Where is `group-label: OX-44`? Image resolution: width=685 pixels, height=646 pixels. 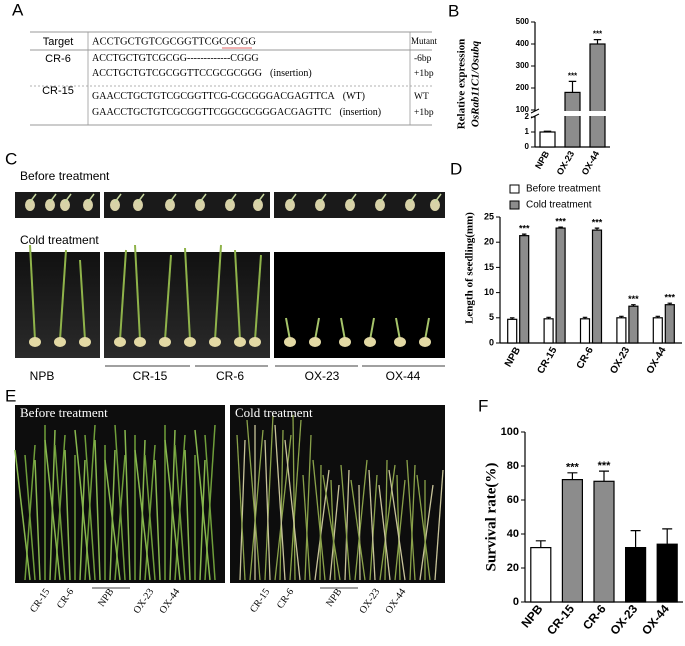
group-label: OX-44 is located at coordinates (403, 376).